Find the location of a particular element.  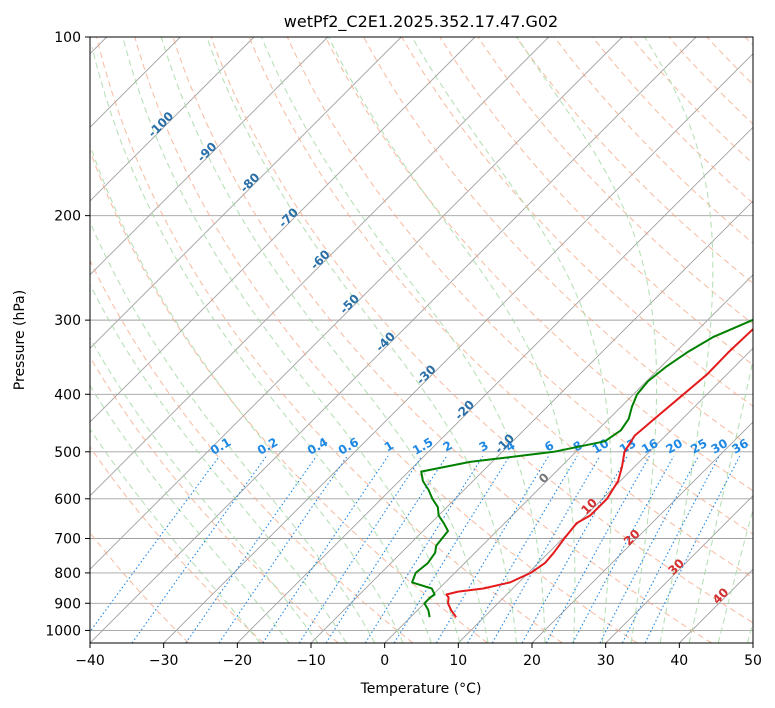

y-axis-label: Pressure (hPa) is located at coordinates (20, 340).